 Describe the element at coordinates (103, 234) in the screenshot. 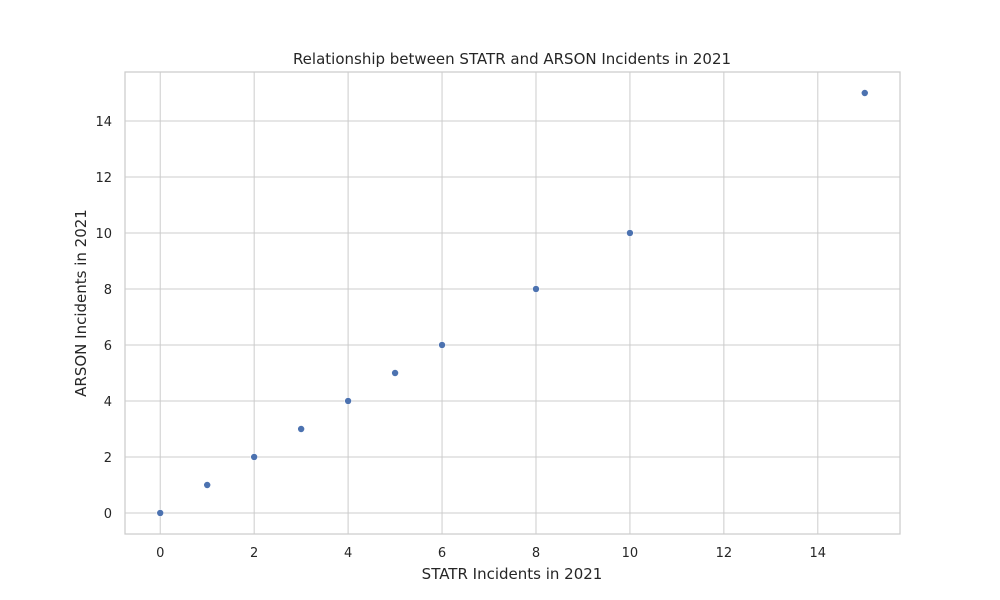

I see `y-tick-label: 10` at that location.